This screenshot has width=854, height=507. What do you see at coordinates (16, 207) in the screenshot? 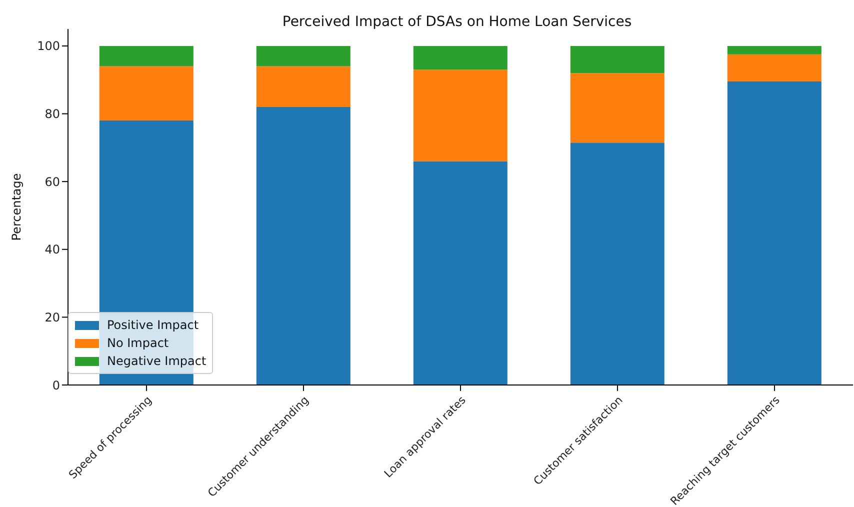
I see `y-axis-title: Percentage` at bounding box center [16, 207].